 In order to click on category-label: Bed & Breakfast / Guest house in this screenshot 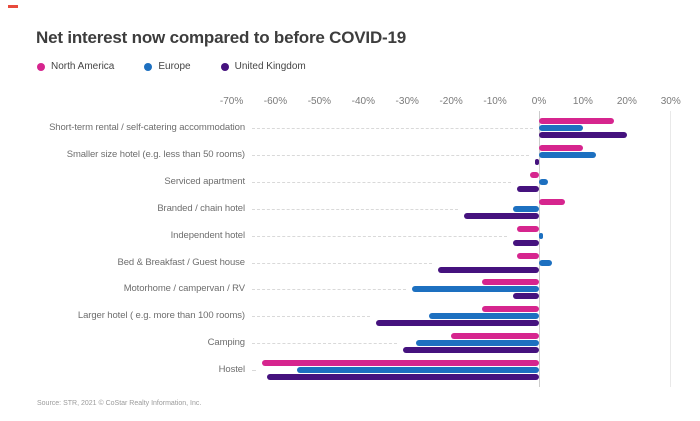, I will do `click(181, 262)`.